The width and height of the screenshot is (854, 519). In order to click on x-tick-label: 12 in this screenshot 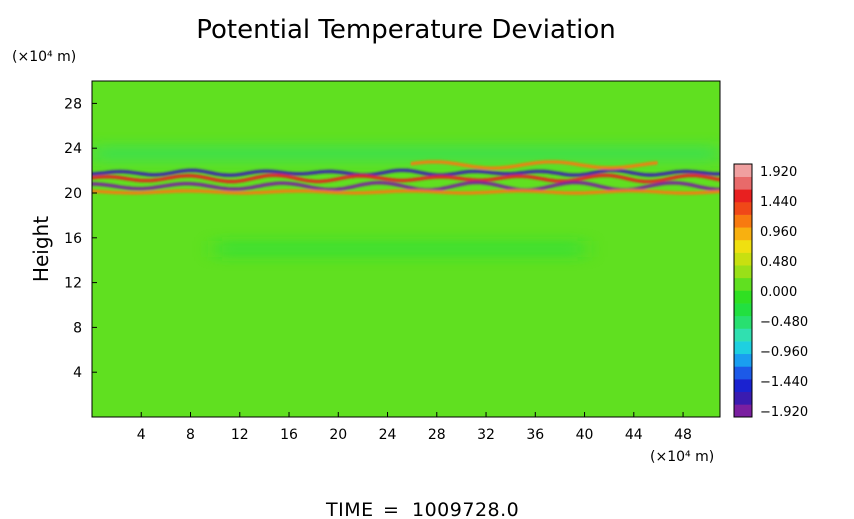, I will do `click(240, 435)`.